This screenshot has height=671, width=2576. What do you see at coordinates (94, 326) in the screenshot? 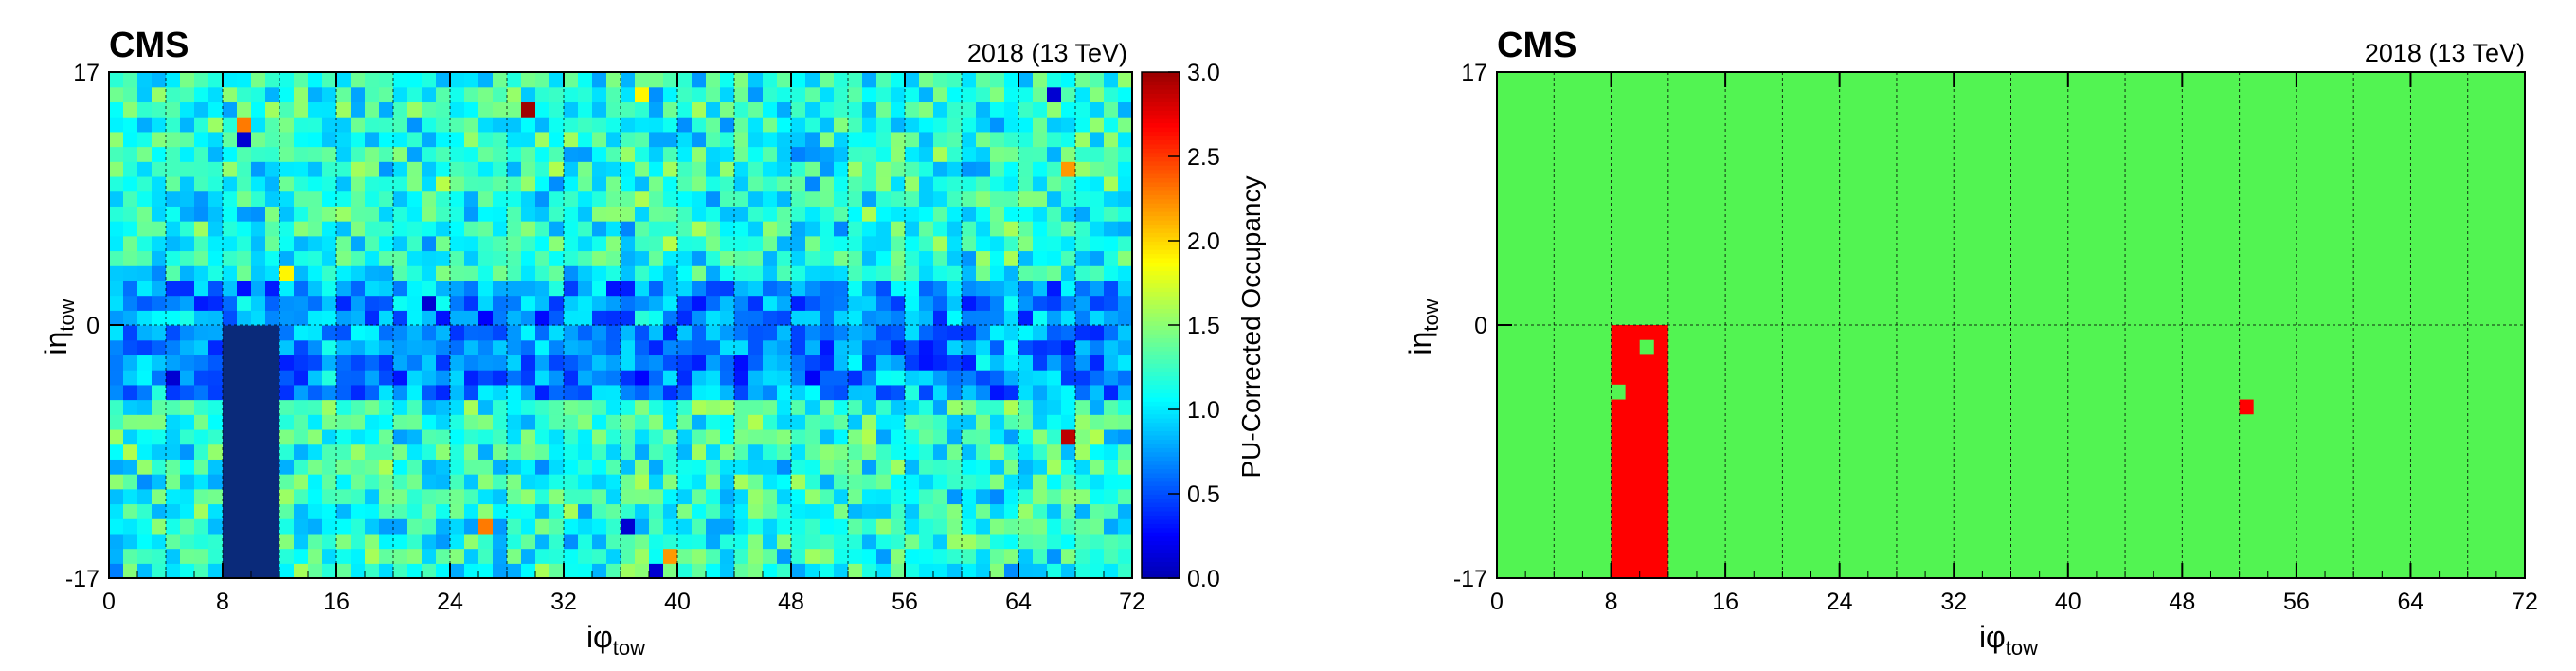
I see `left-y-ticks: 170-17` at bounding box center [94, 326].